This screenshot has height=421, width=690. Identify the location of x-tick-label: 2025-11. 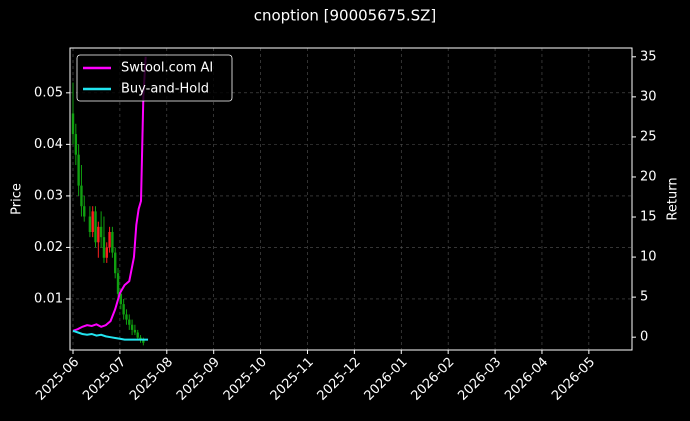
(292, 379).